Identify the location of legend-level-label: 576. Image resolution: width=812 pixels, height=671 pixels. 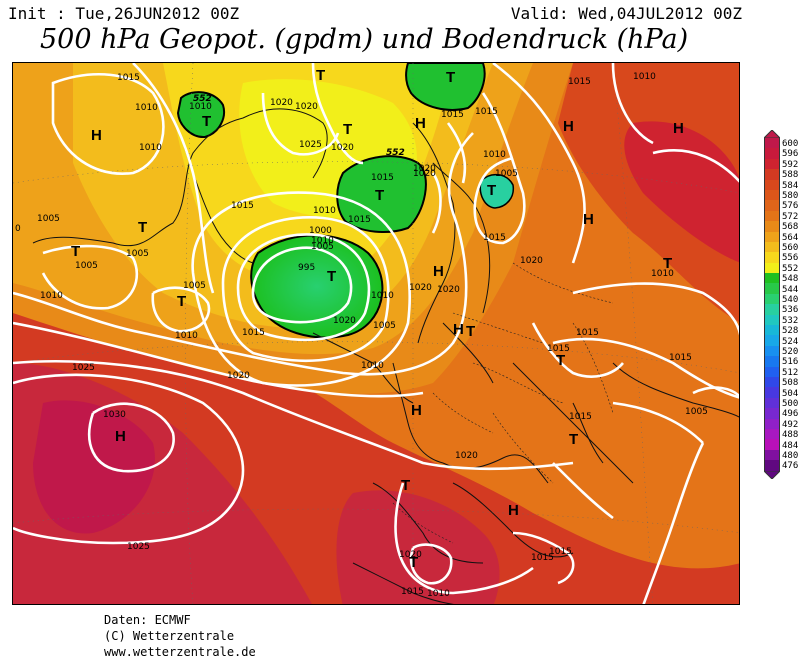
(790, 206).